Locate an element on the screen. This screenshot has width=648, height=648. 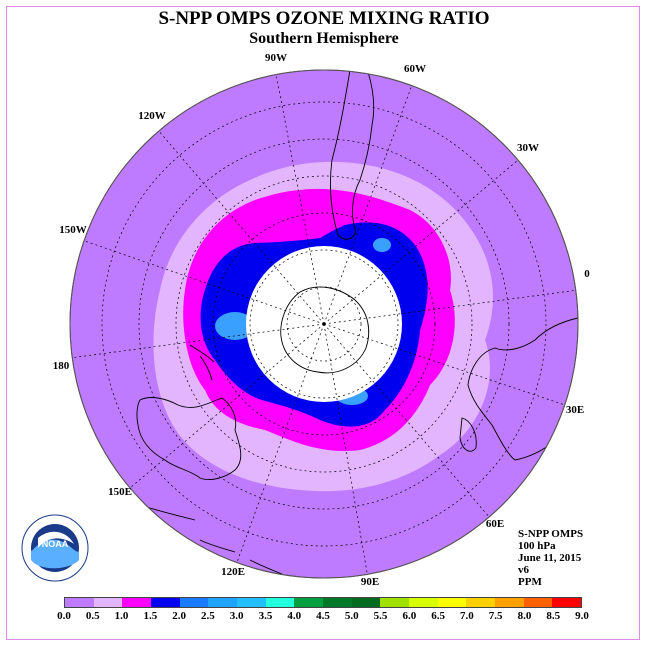
colorbar-tick-label: 8.5 is located at coordinates (553, 616).